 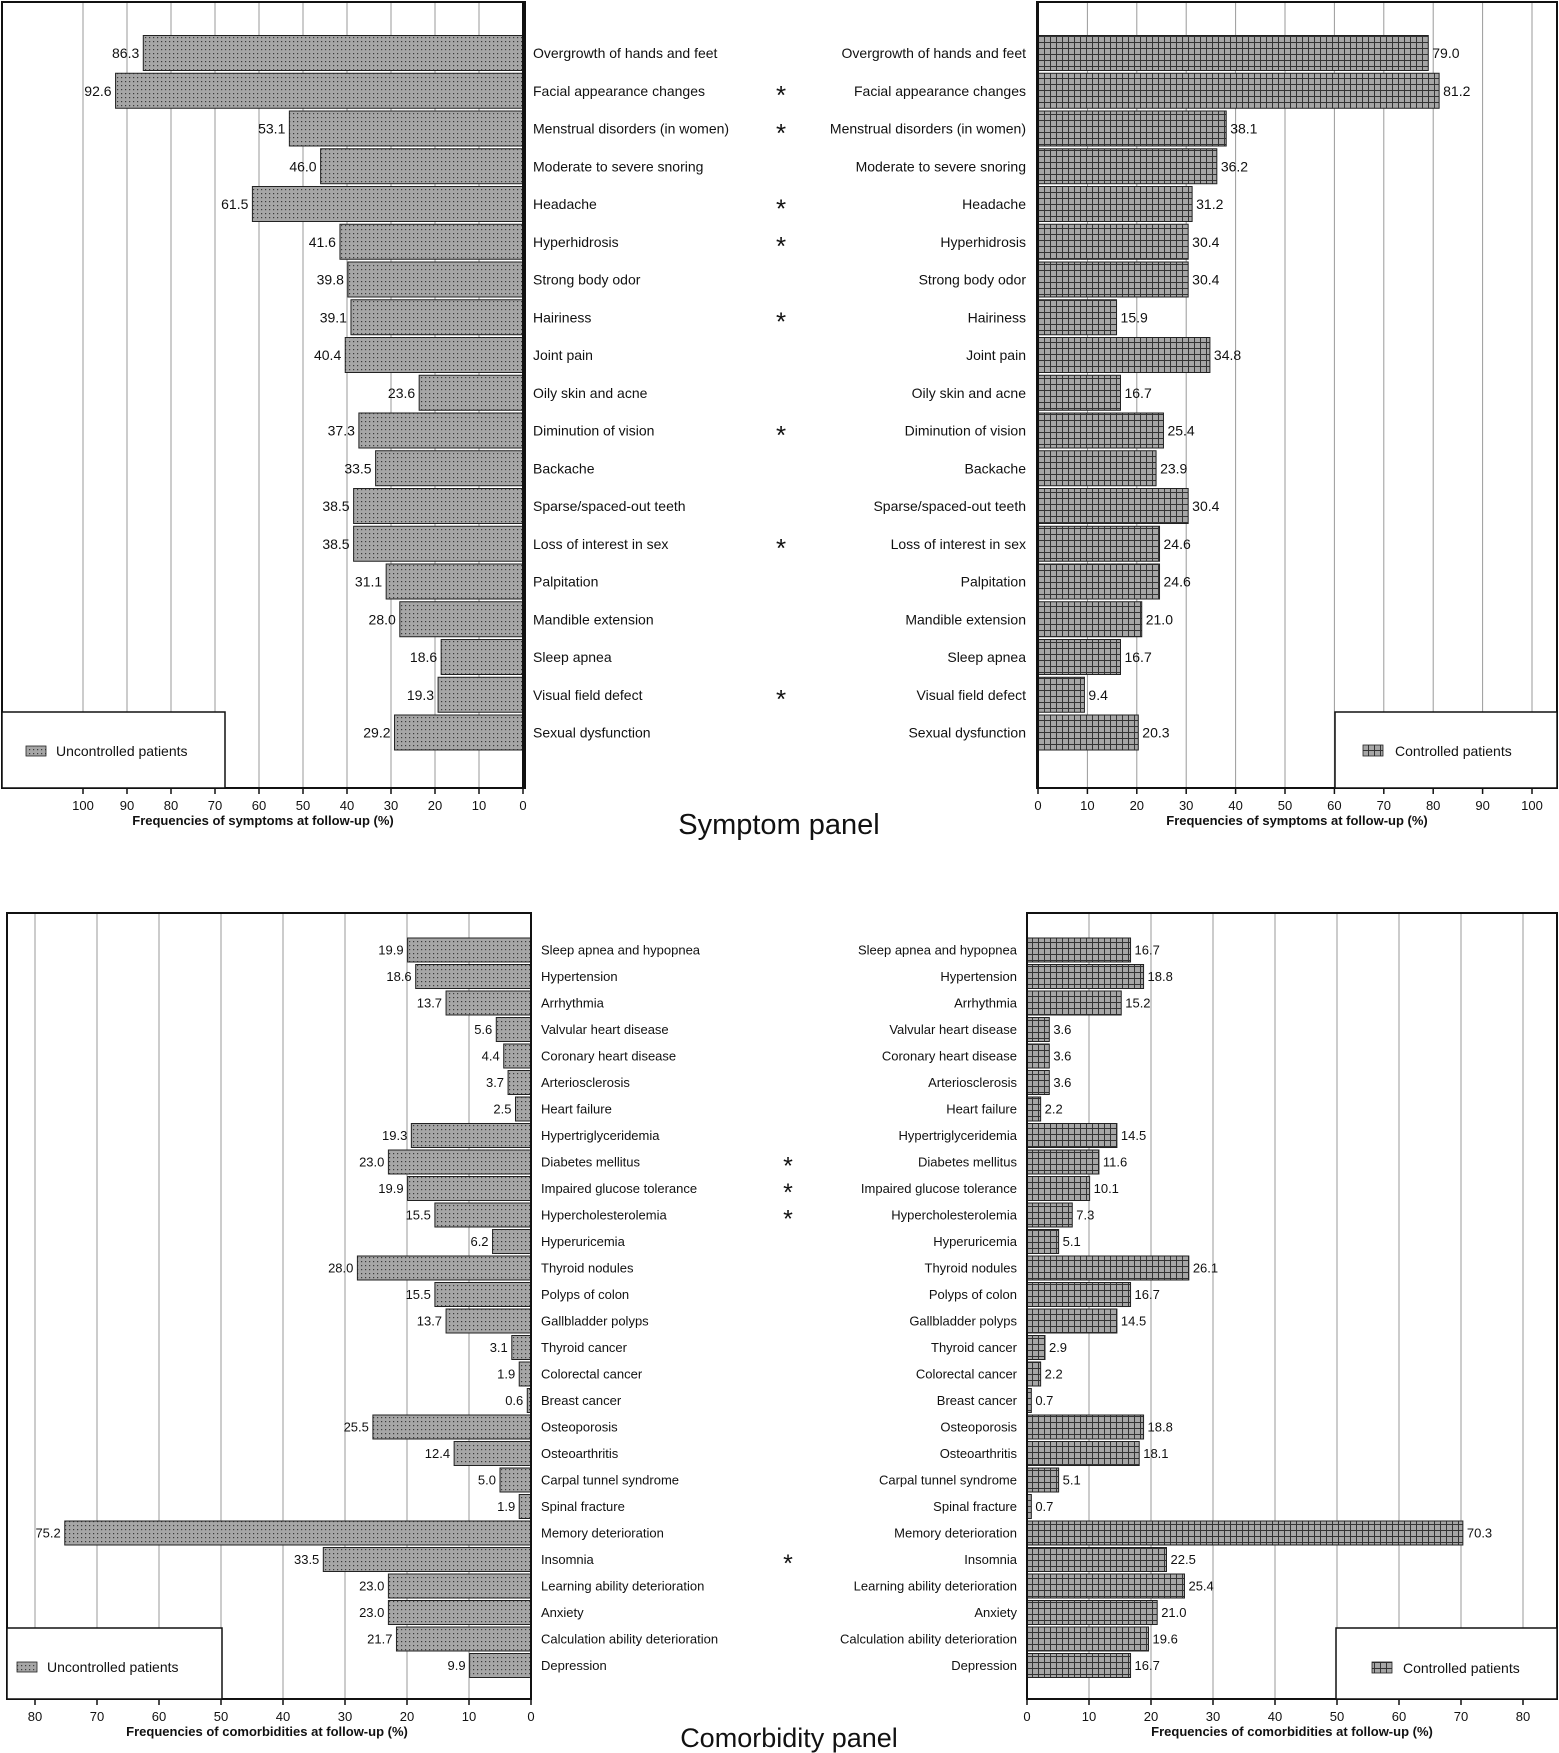 I want to click on bar-value-label: 46.0, so click(x=302, y=166).